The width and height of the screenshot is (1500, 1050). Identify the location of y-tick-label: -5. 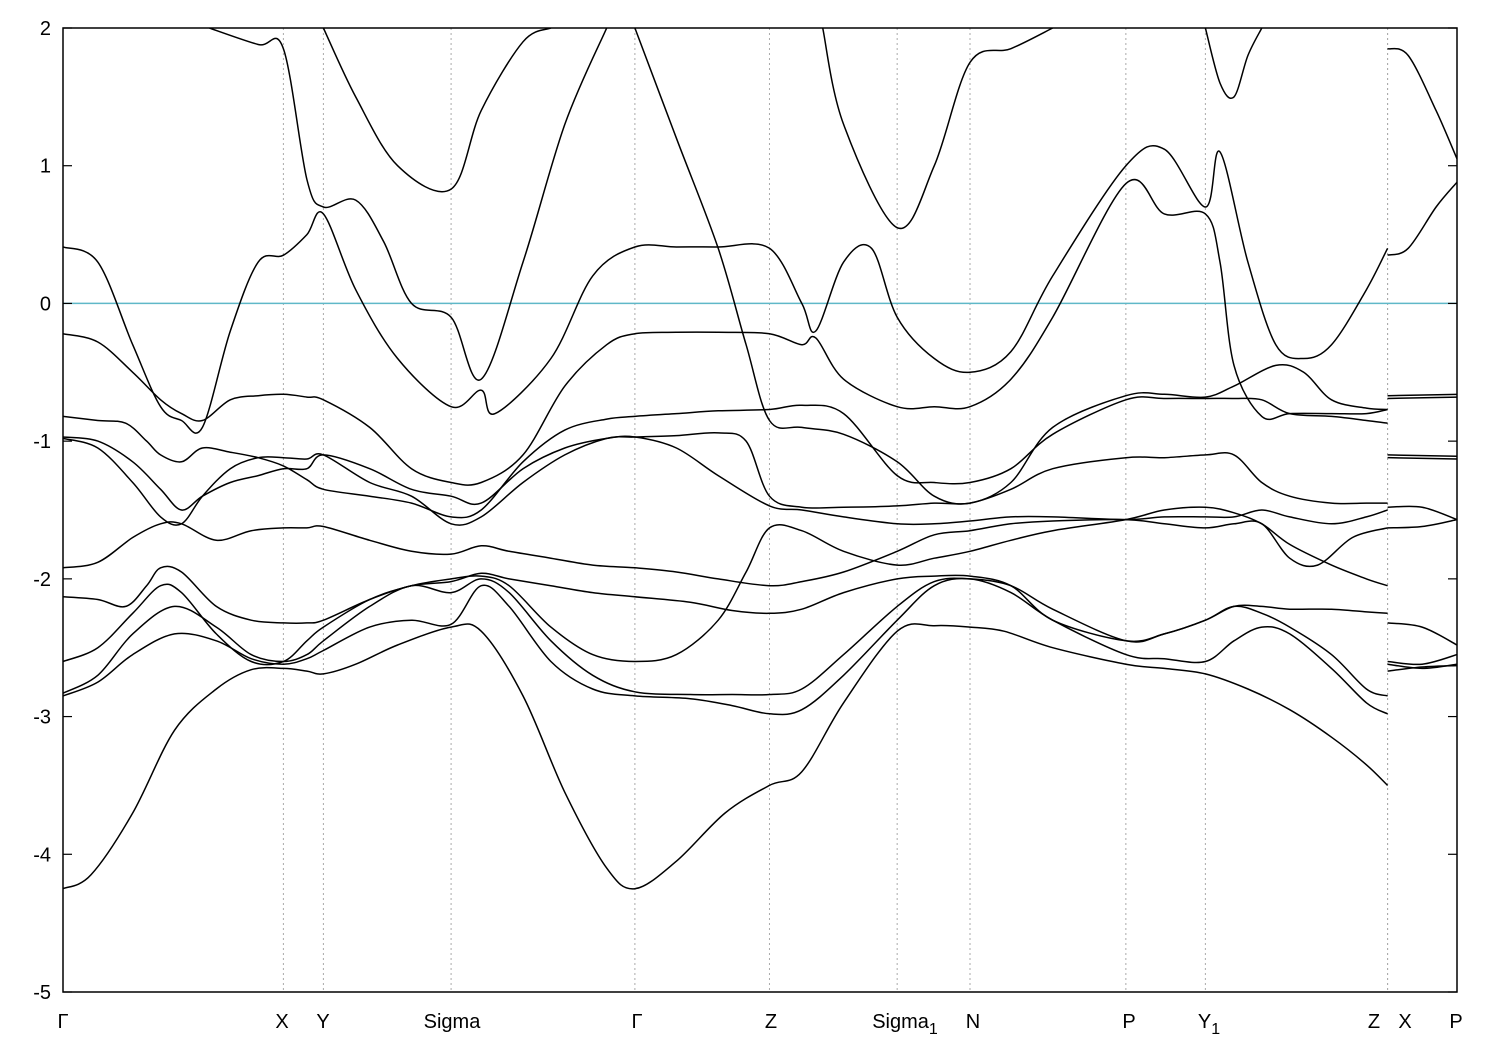
(42, 993).